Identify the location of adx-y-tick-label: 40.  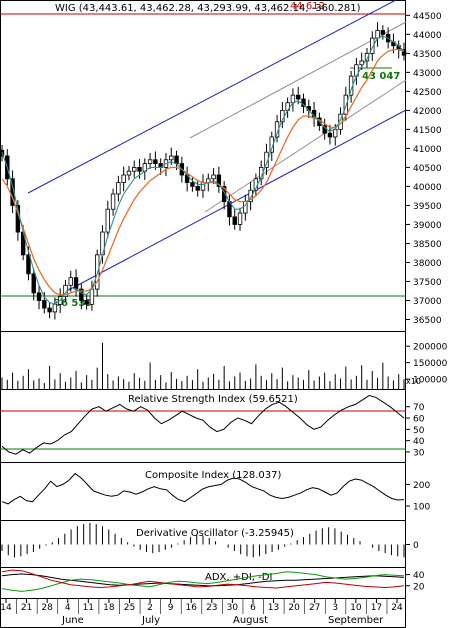
(419, 576).